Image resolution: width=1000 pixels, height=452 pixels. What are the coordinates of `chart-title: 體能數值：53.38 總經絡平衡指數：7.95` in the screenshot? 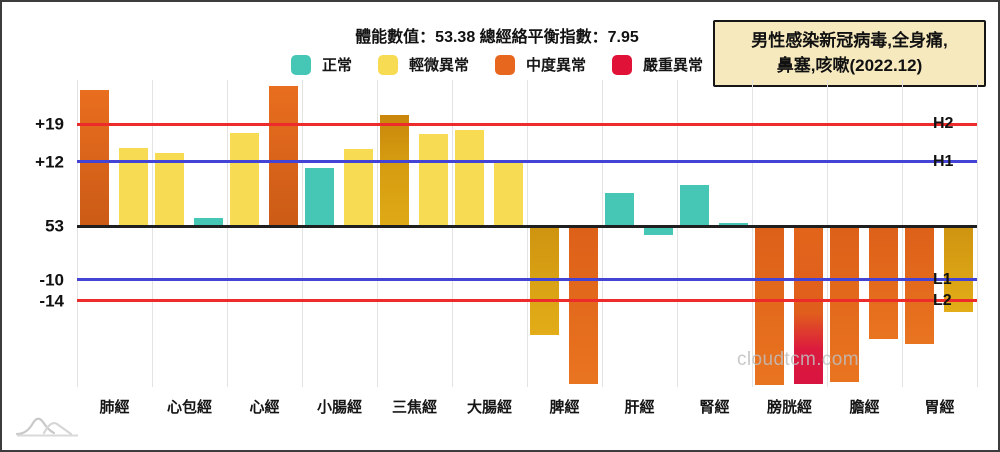 It's located at (497, 37).